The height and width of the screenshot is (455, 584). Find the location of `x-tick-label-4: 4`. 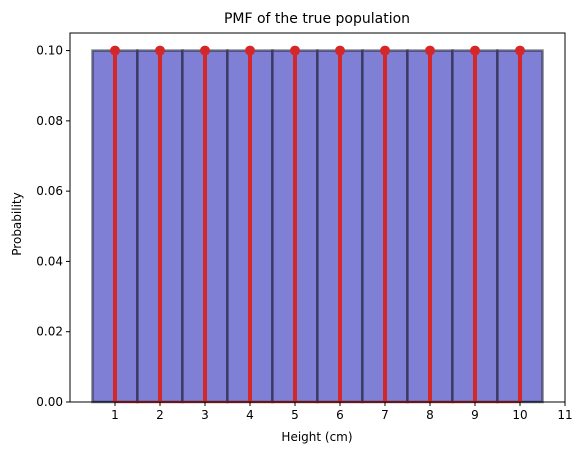

x-tick-label-4: 4 is located at coordinates (250, 415).